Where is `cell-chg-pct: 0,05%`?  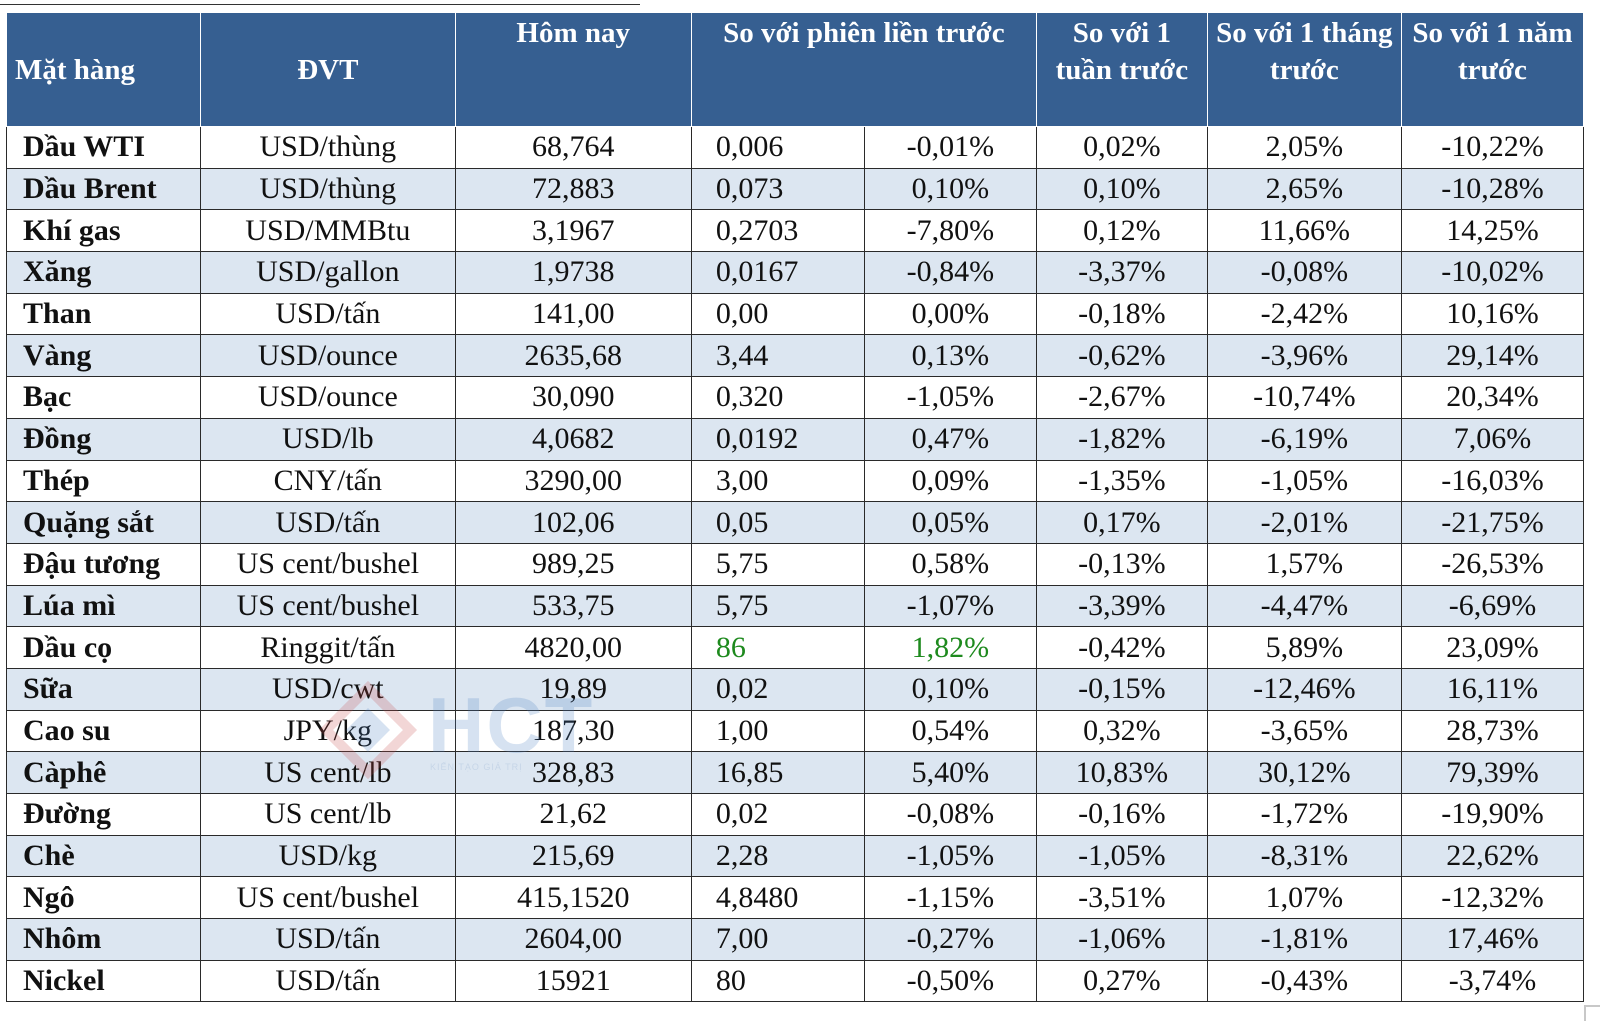
cell-chg-pct: 0,05% is located at coordinates (950, 522).